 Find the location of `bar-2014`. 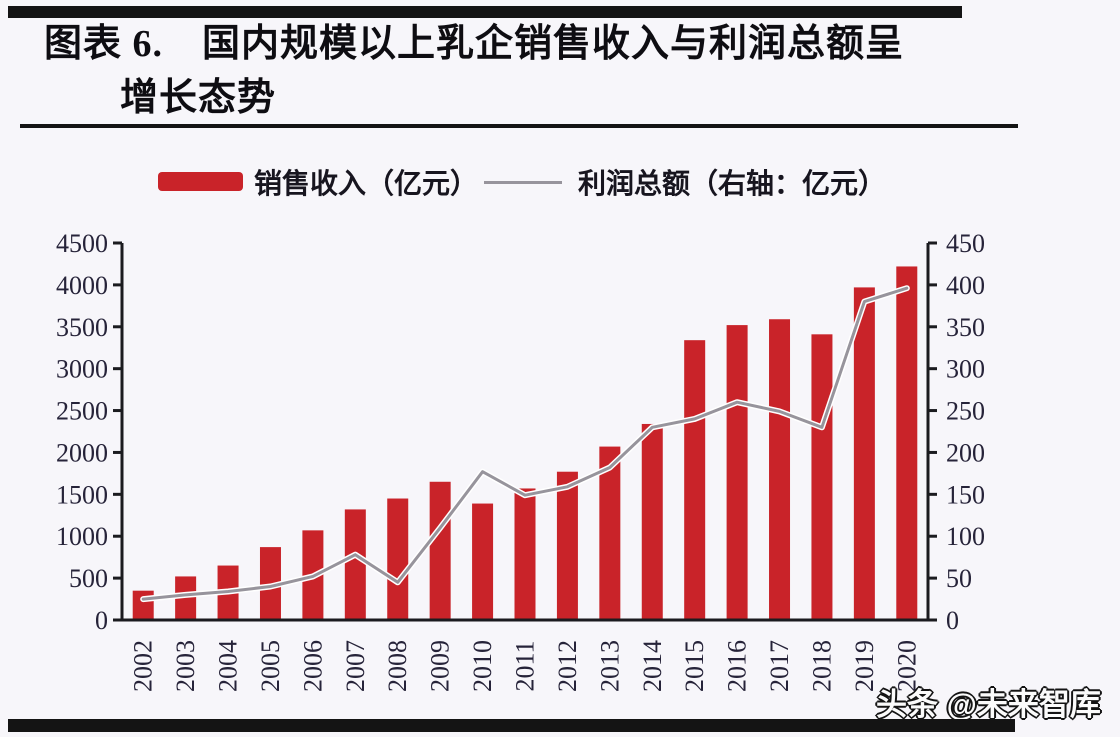

bar-2014 is located at coordinates (652, 521).